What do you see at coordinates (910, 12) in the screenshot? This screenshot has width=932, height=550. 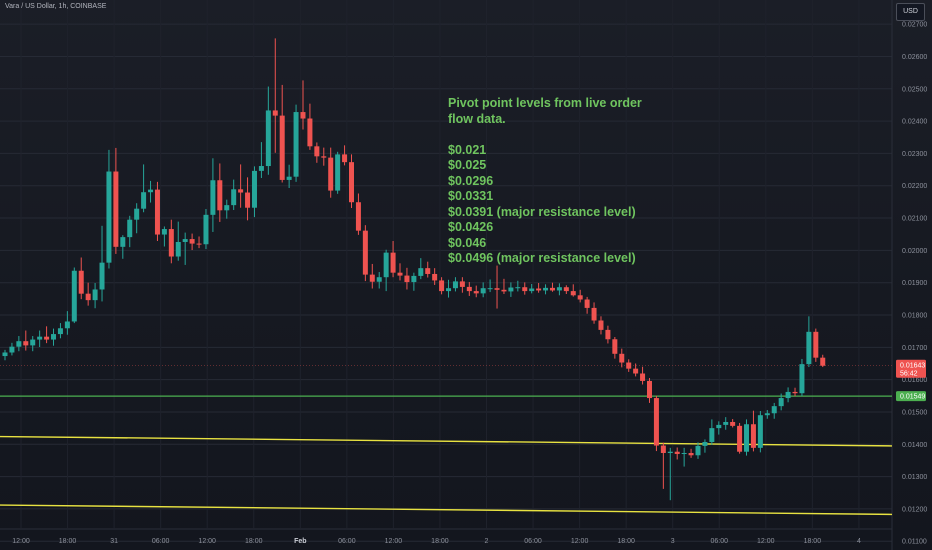 I see `currency-button: USD` at bounding box center [910, 12].